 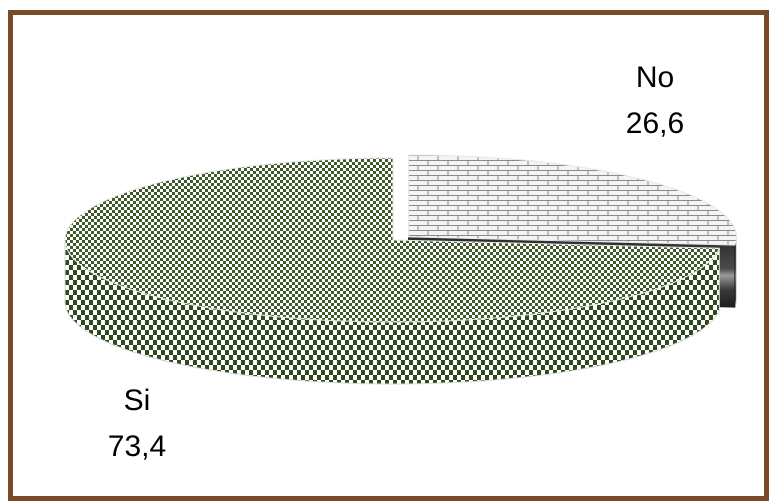 I want to click on slice-value-no: 26,6, so click(x=655, y=123).